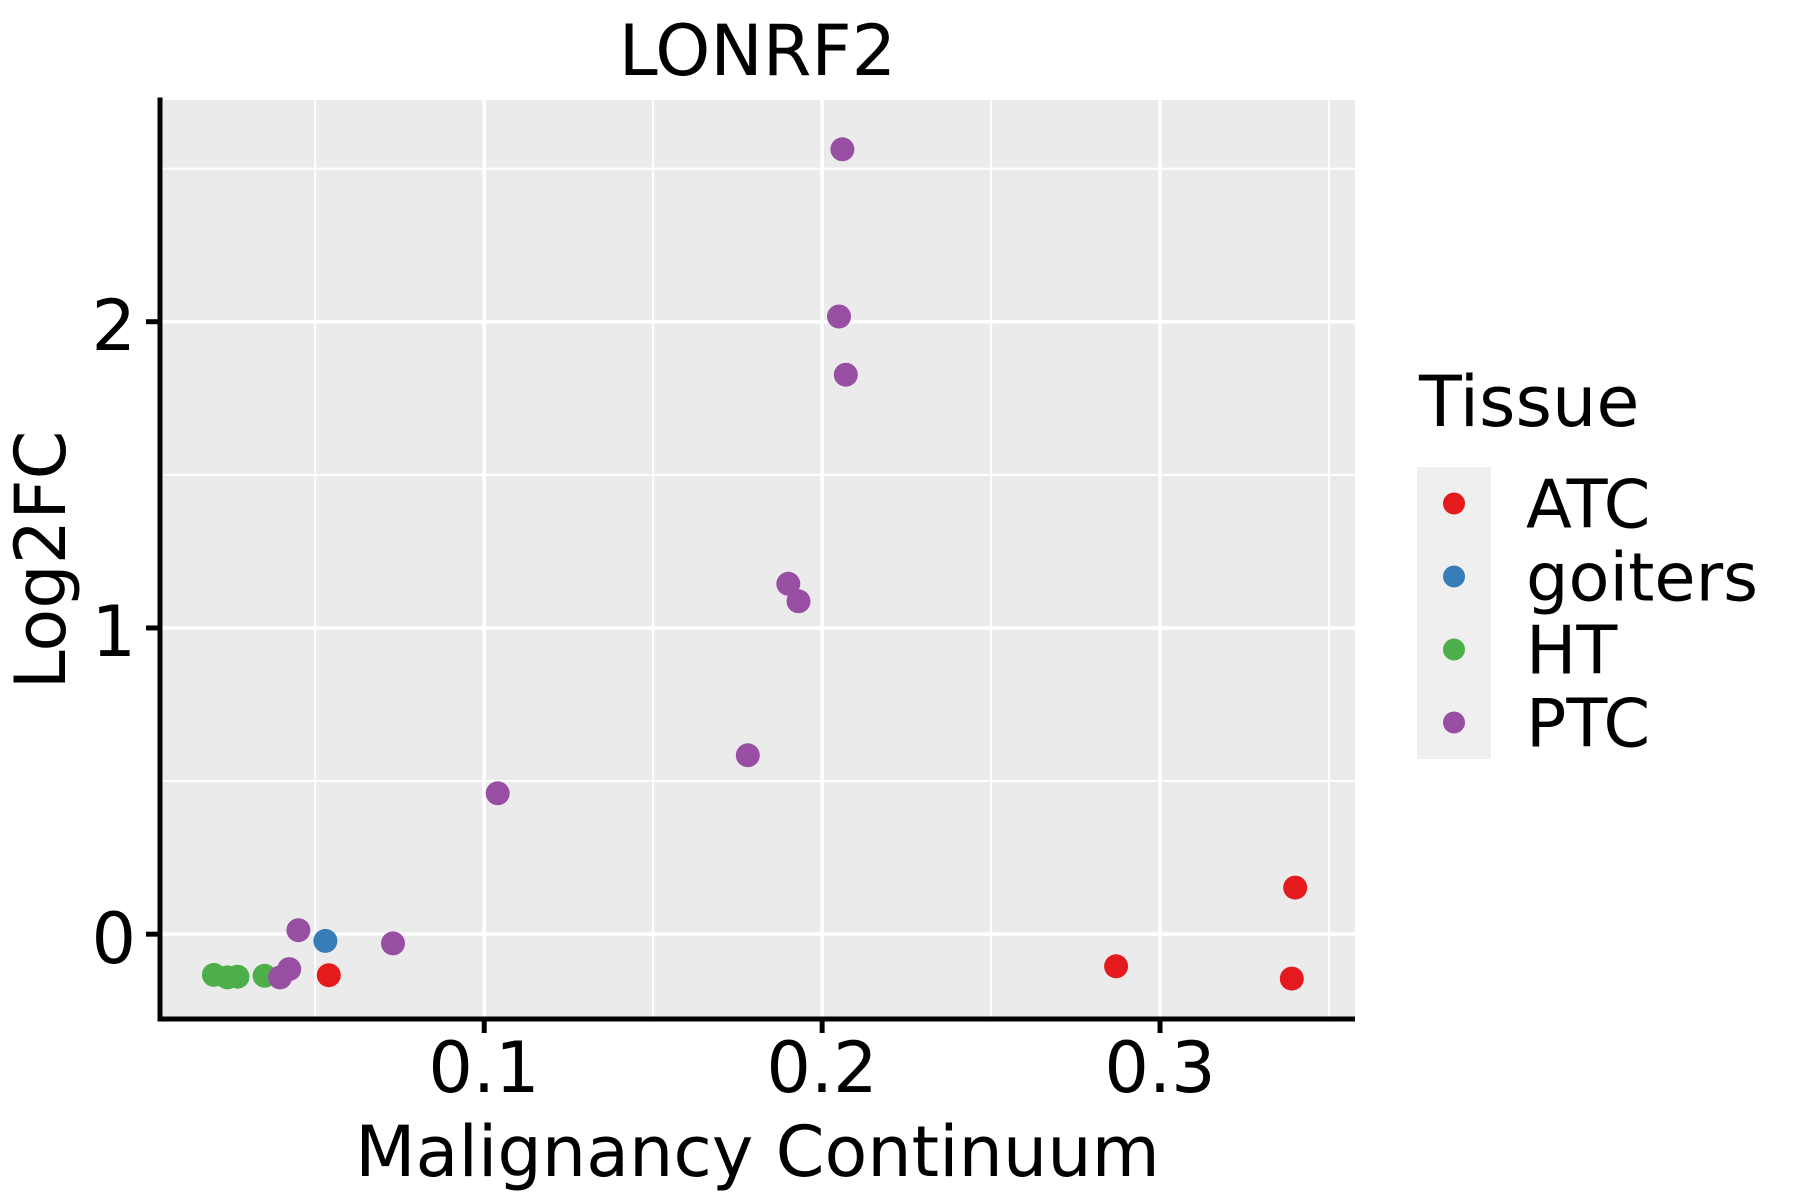  Describe the element at coordinates (113, 632) in the screenshot. I see `y-tick-label: 1` at that location.